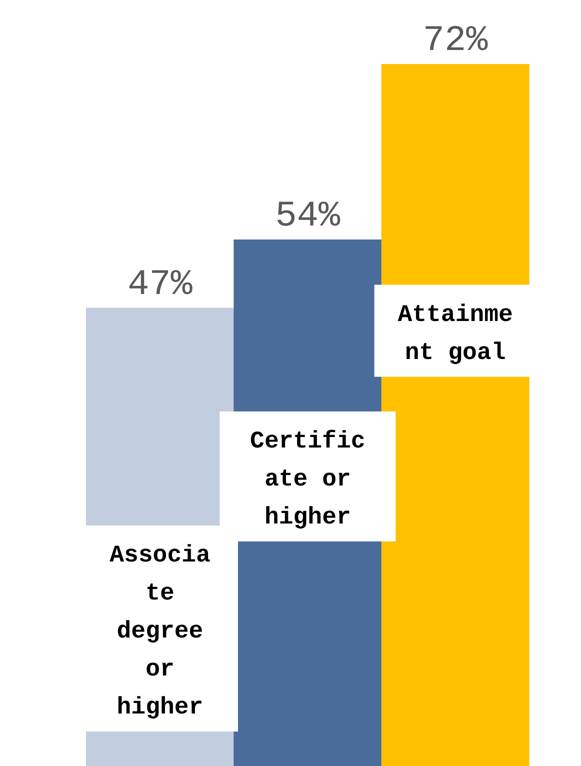  Describe the element at coordinates (307, 216) in the screenshot. I see `data-label: 54%` at that location.